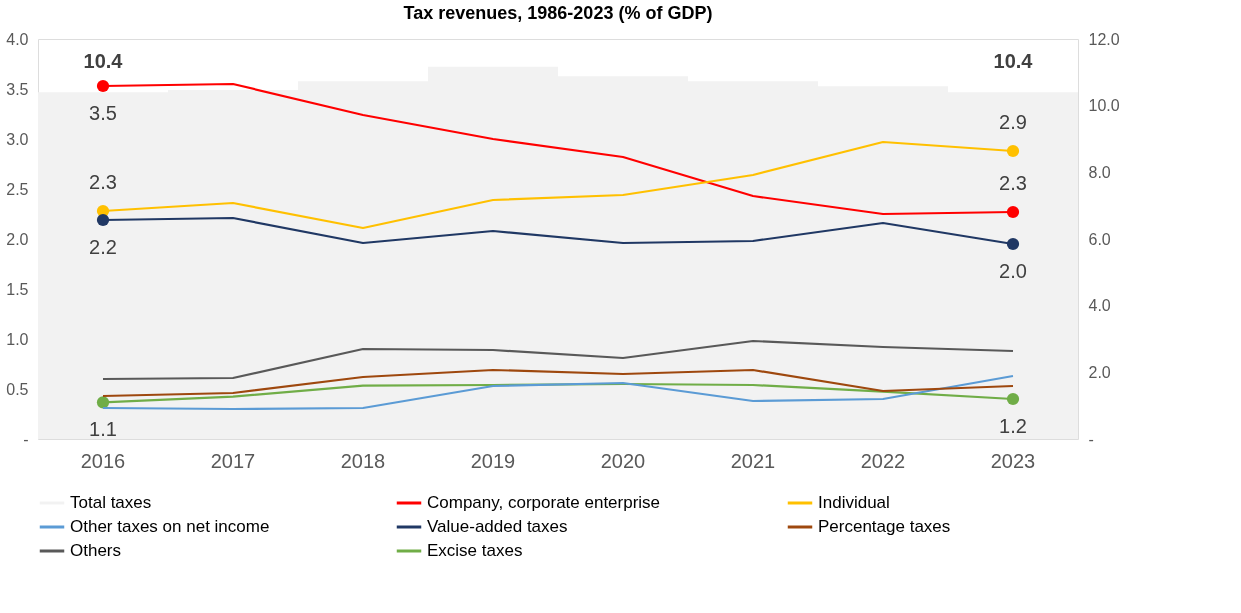 This screenshot has height=613, width=1241. Describe the element at coordinates (1099, 372) in the screenshot. I see `y2-tick-label: 2.0` at that location.